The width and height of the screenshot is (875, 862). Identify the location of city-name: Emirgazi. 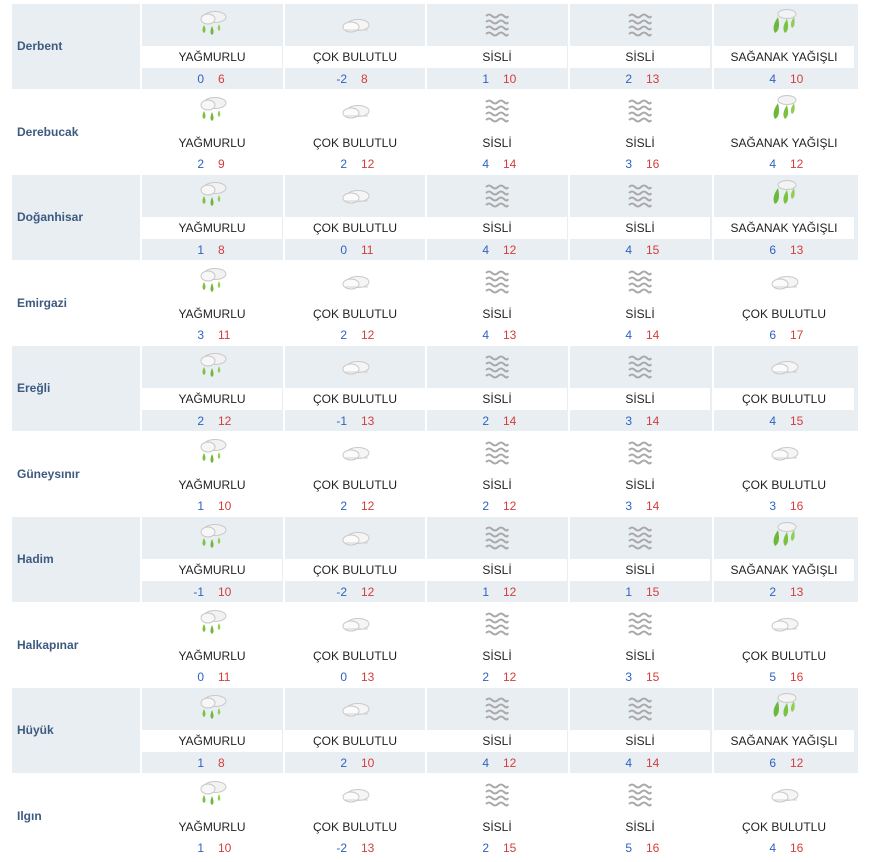
(42, 302).